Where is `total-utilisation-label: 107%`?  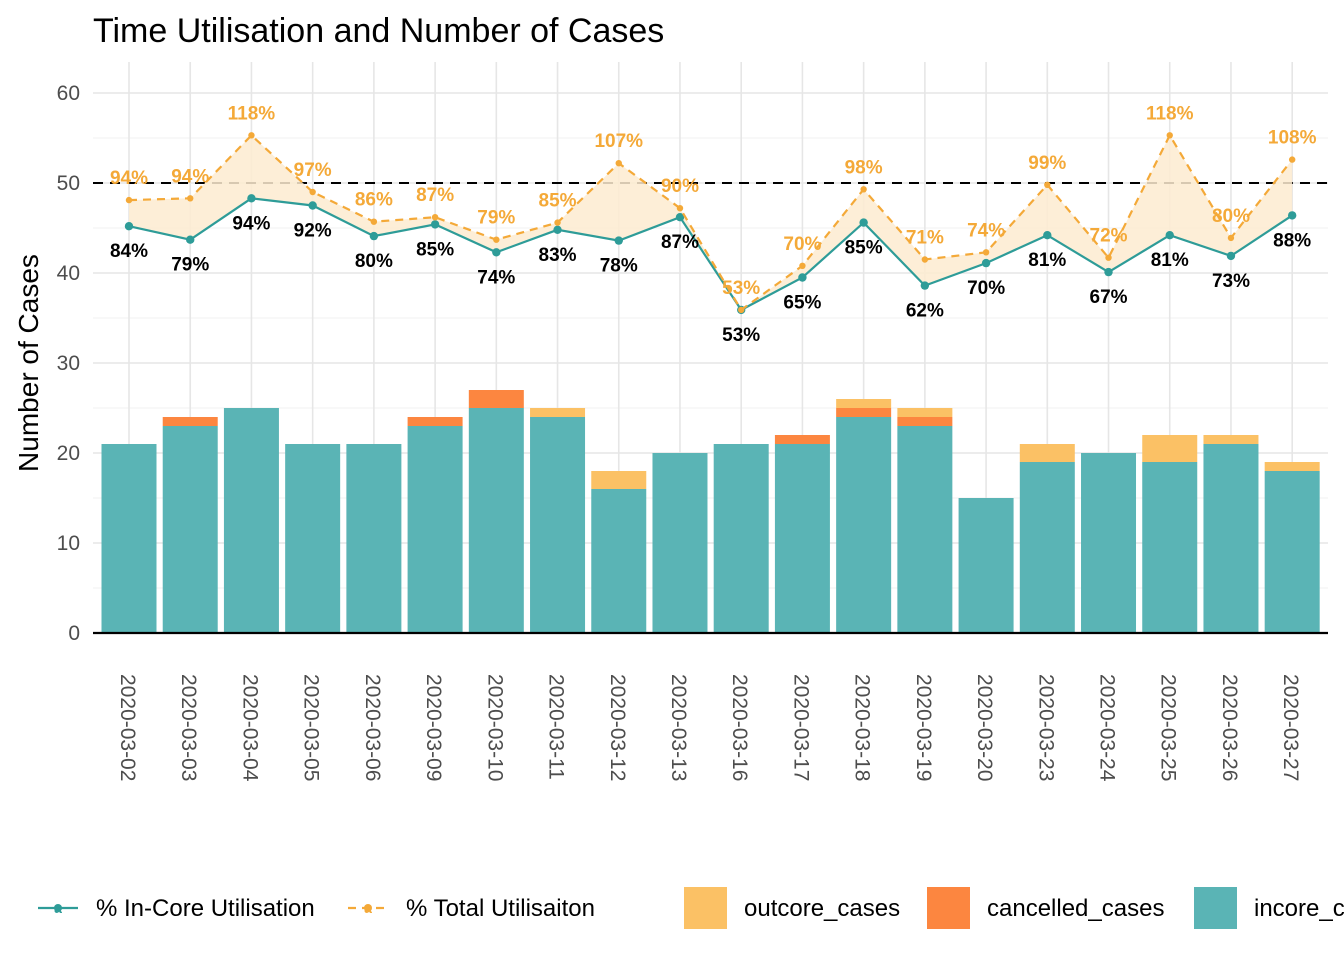 total-utilisation-label: 107% is located at coordinates (618, 141).